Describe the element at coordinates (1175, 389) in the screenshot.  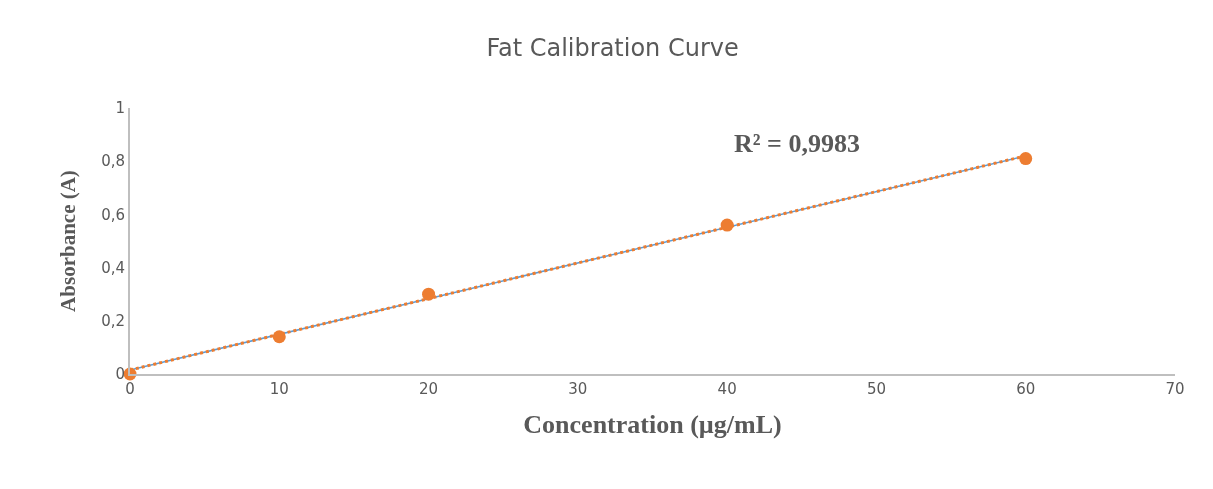
I see `x-tick-label: 70` at that location.